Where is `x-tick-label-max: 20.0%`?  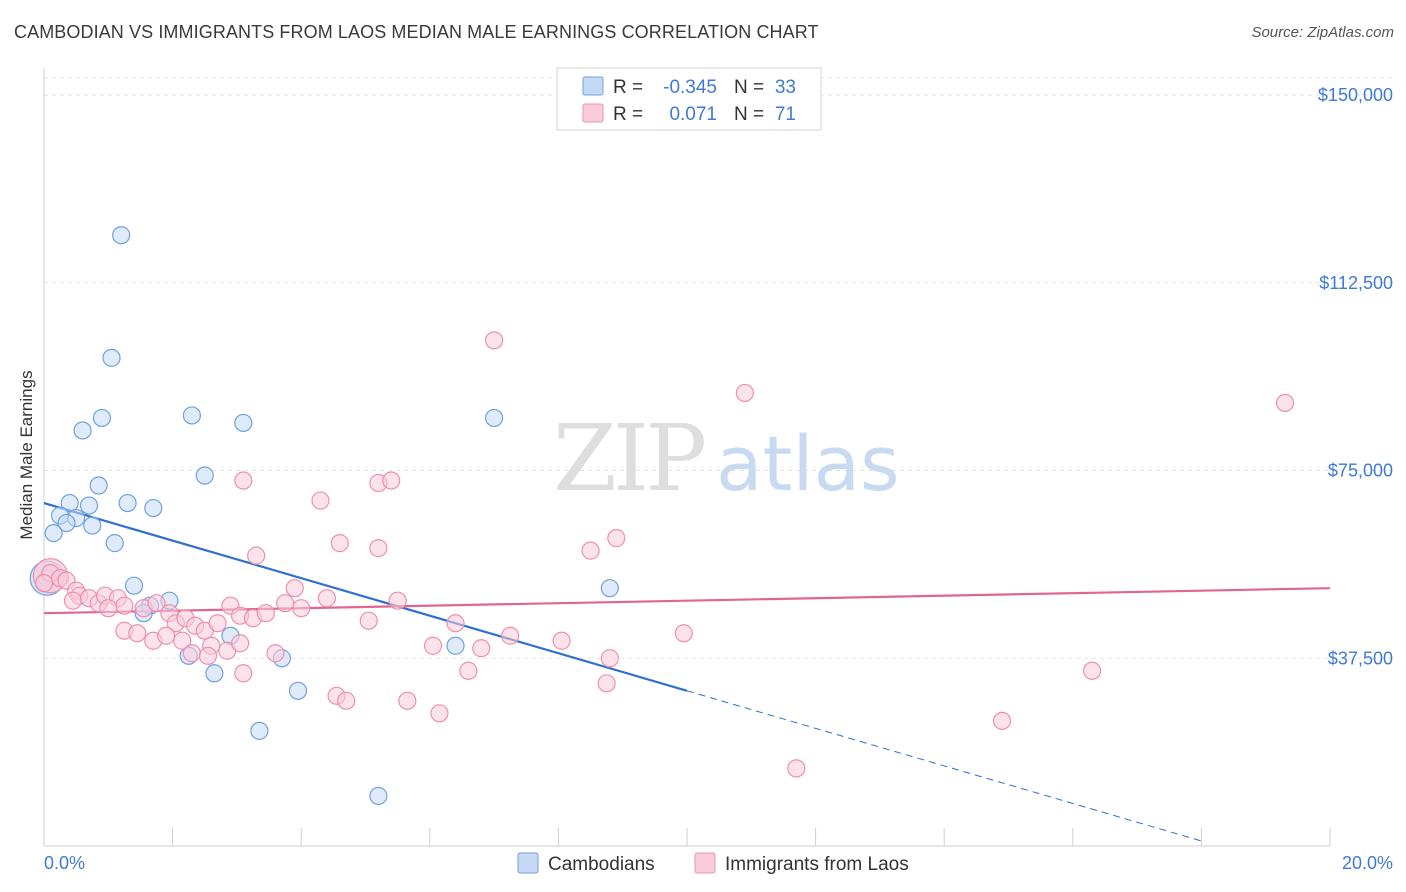
x-tick-label-max: 20.0% is located at coordinates (1367, 863).